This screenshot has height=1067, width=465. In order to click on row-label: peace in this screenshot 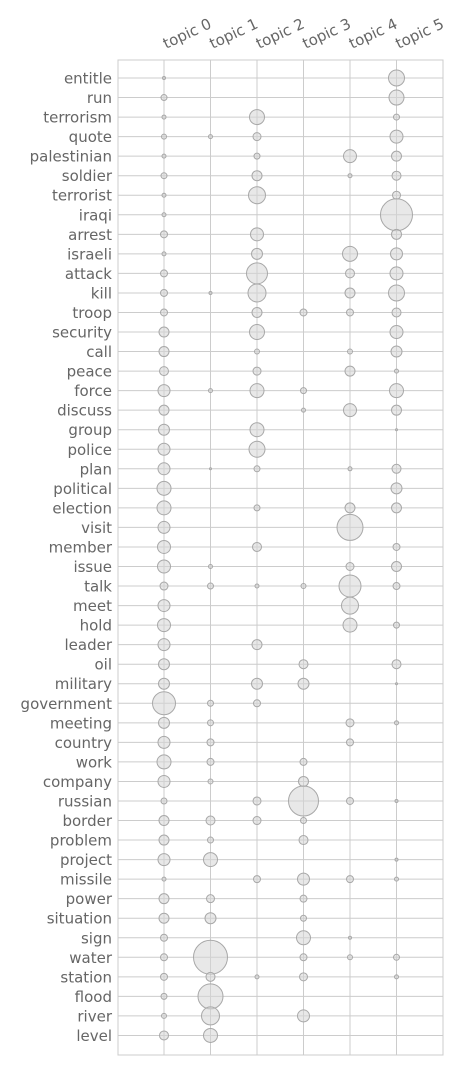, I will do `click(89, 372)`.